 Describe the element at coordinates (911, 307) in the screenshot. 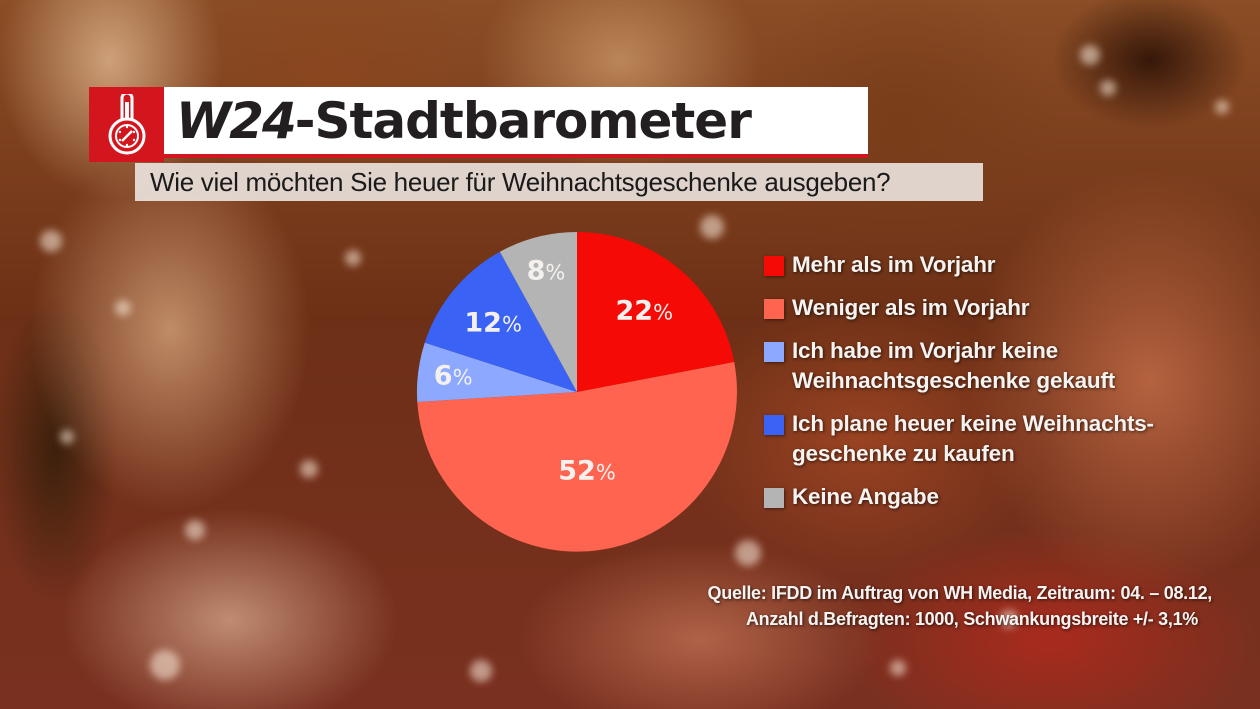

I see `legend-label: Weniger als im Vorjahr` at that location.